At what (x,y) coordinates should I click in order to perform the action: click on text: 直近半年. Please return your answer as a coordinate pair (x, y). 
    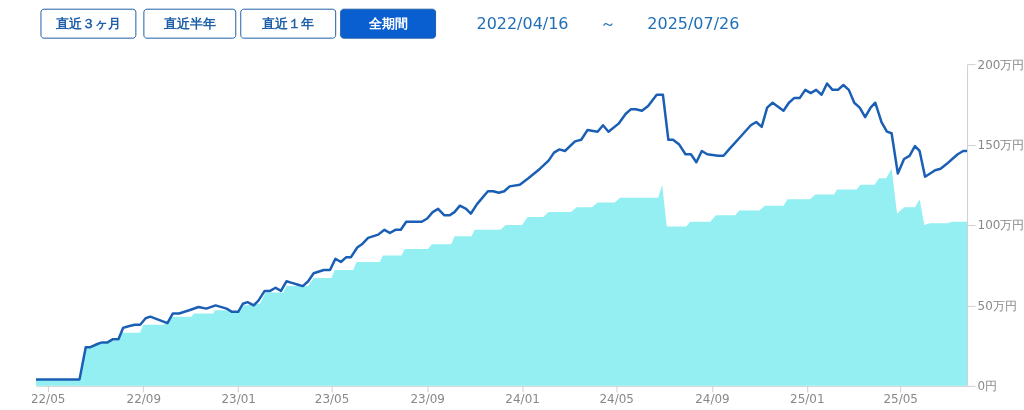
    Looking at the image, I should click on (189, 23).